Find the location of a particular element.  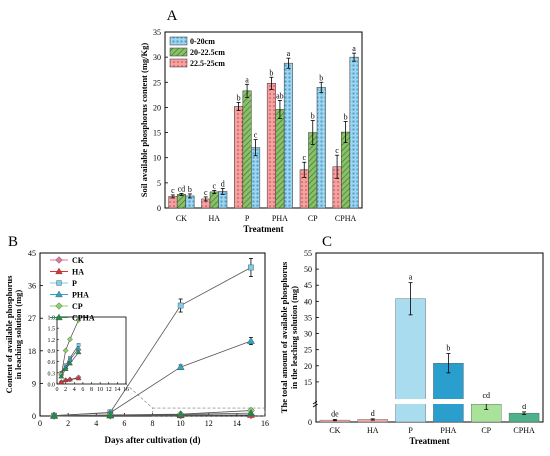

y-tick-label: 5 is located at coordinates (159, 183).